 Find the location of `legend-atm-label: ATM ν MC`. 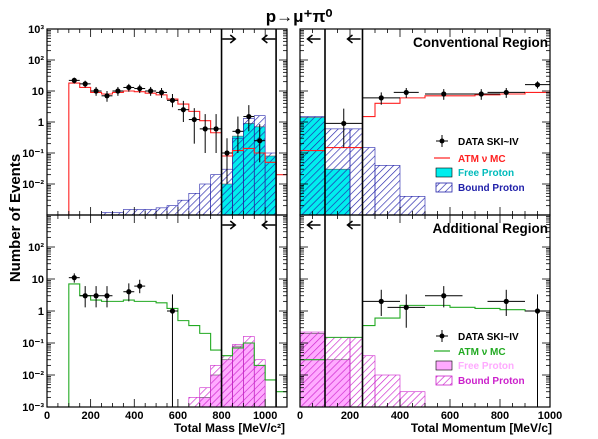

legend-atm-label: ATM ν MC is located at coordinates (482, 159).